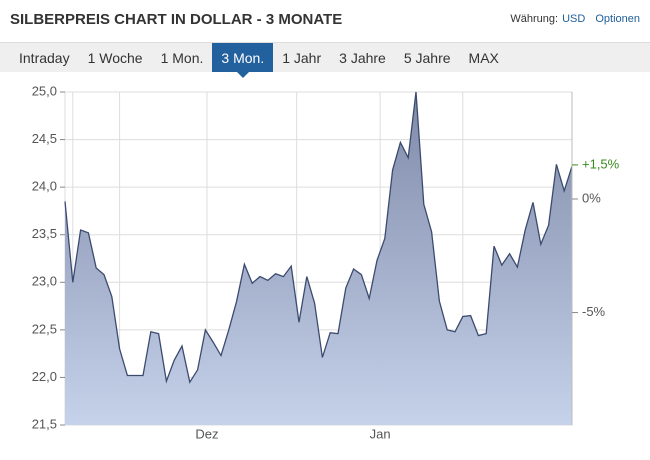  I want to click on y-tick-label: 22,5, so click(44, 328).